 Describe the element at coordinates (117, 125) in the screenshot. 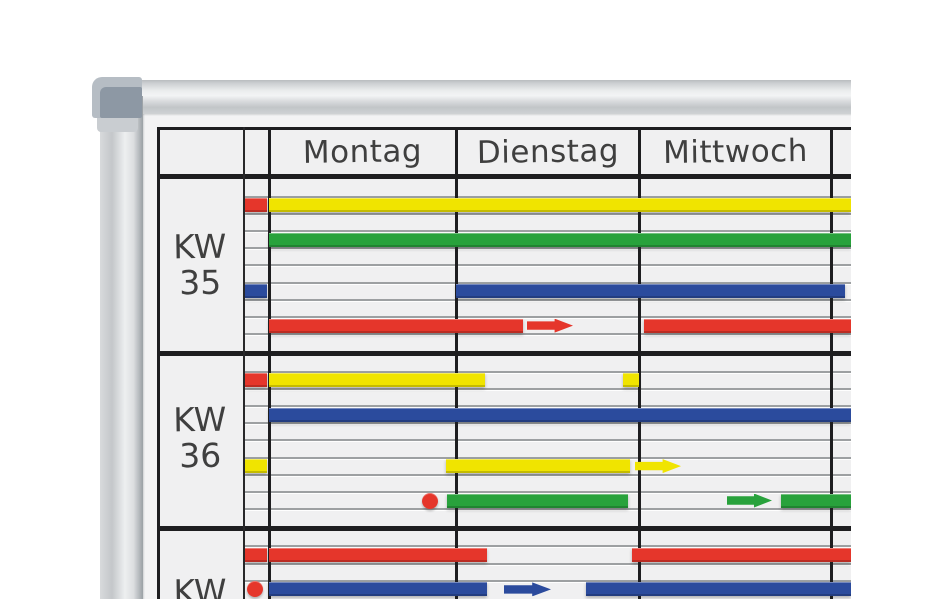

I see `frame-corner-cap-tab` at that location.